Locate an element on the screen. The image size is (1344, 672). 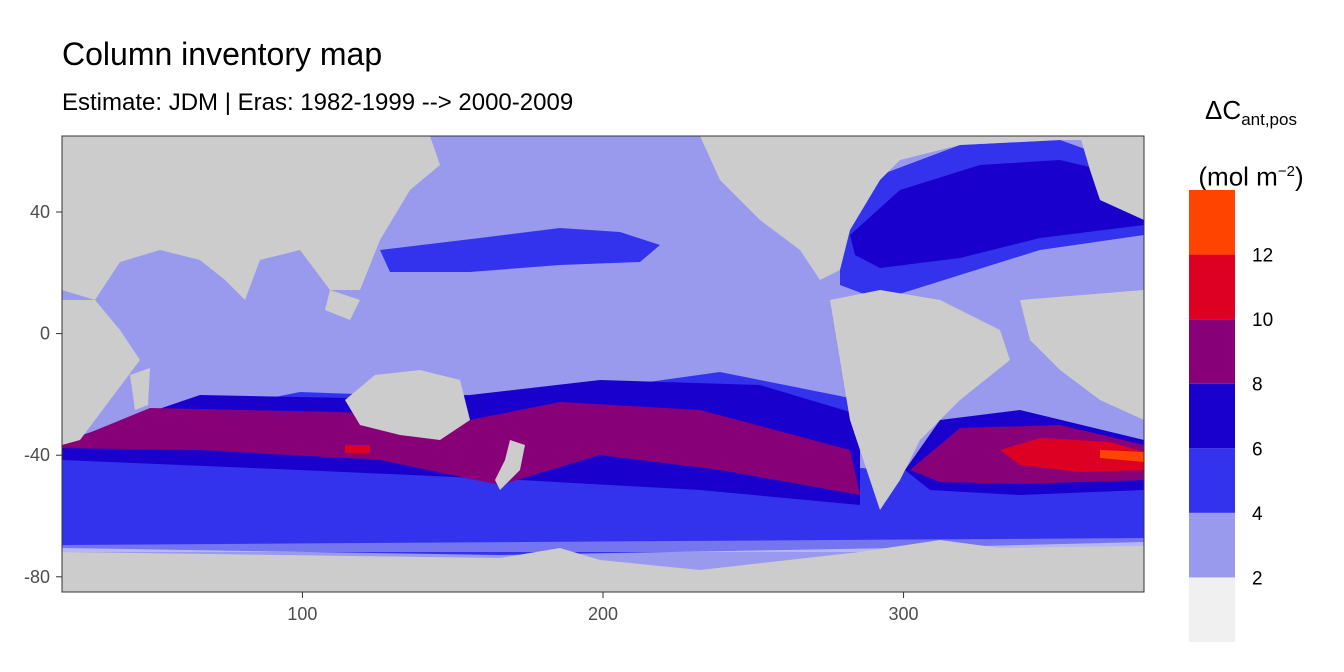
chart-title: Column inventory map is located at coordinates (222, 54).